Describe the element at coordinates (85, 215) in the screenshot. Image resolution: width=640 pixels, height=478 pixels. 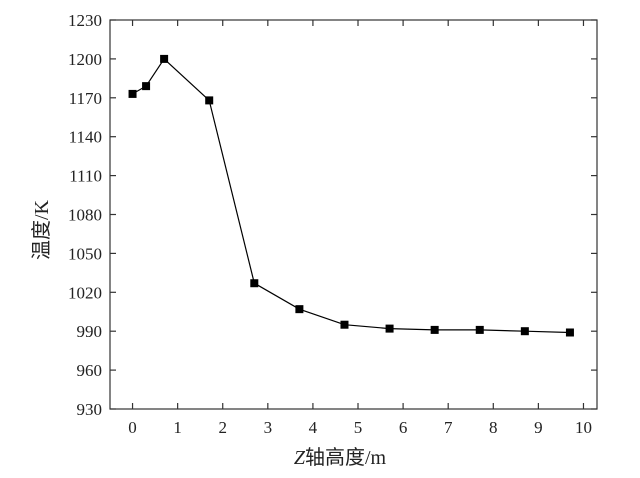
I see `y-tick-label: 1080` at that location.